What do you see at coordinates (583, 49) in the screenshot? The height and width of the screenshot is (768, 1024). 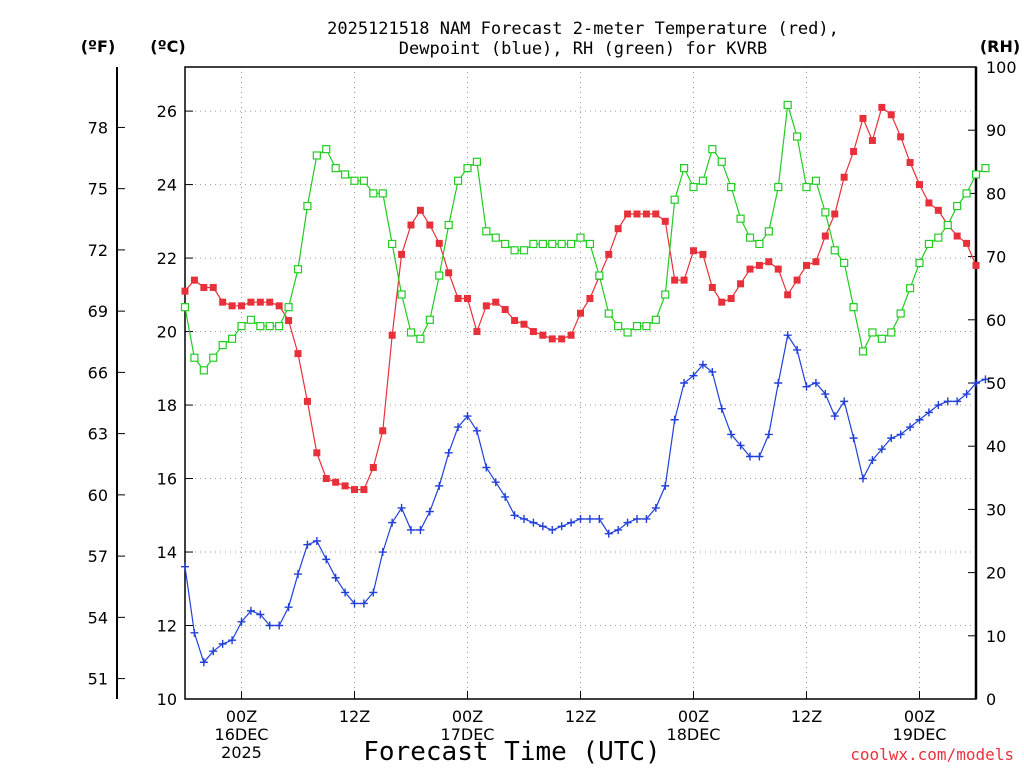 I see `chart-title-line-2: Dewpoint (blue), RH (green) for KVRB` at bounding box center [583, 49].